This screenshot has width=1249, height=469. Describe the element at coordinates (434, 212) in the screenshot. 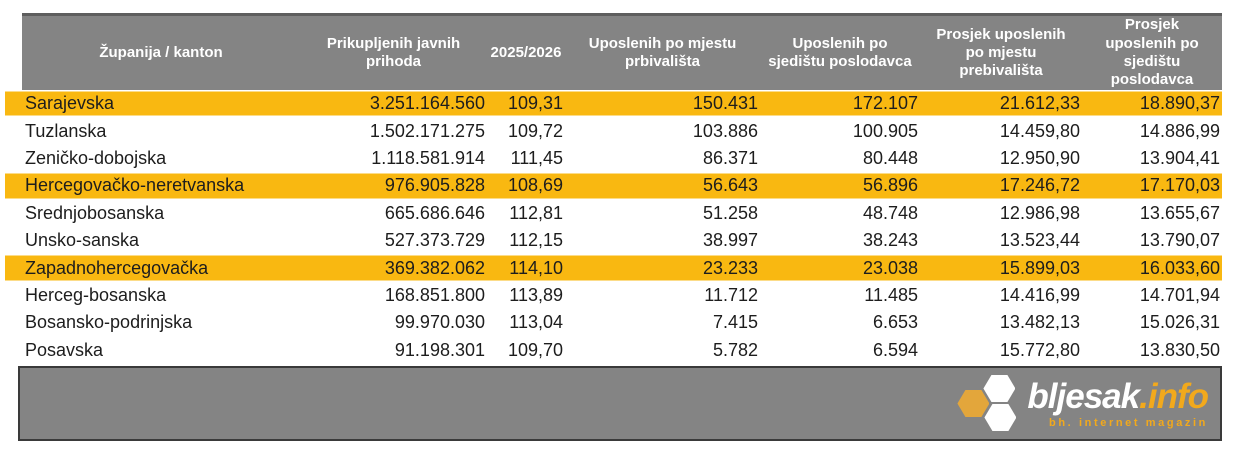

I see `value-cell: 665.686.646` at that location.